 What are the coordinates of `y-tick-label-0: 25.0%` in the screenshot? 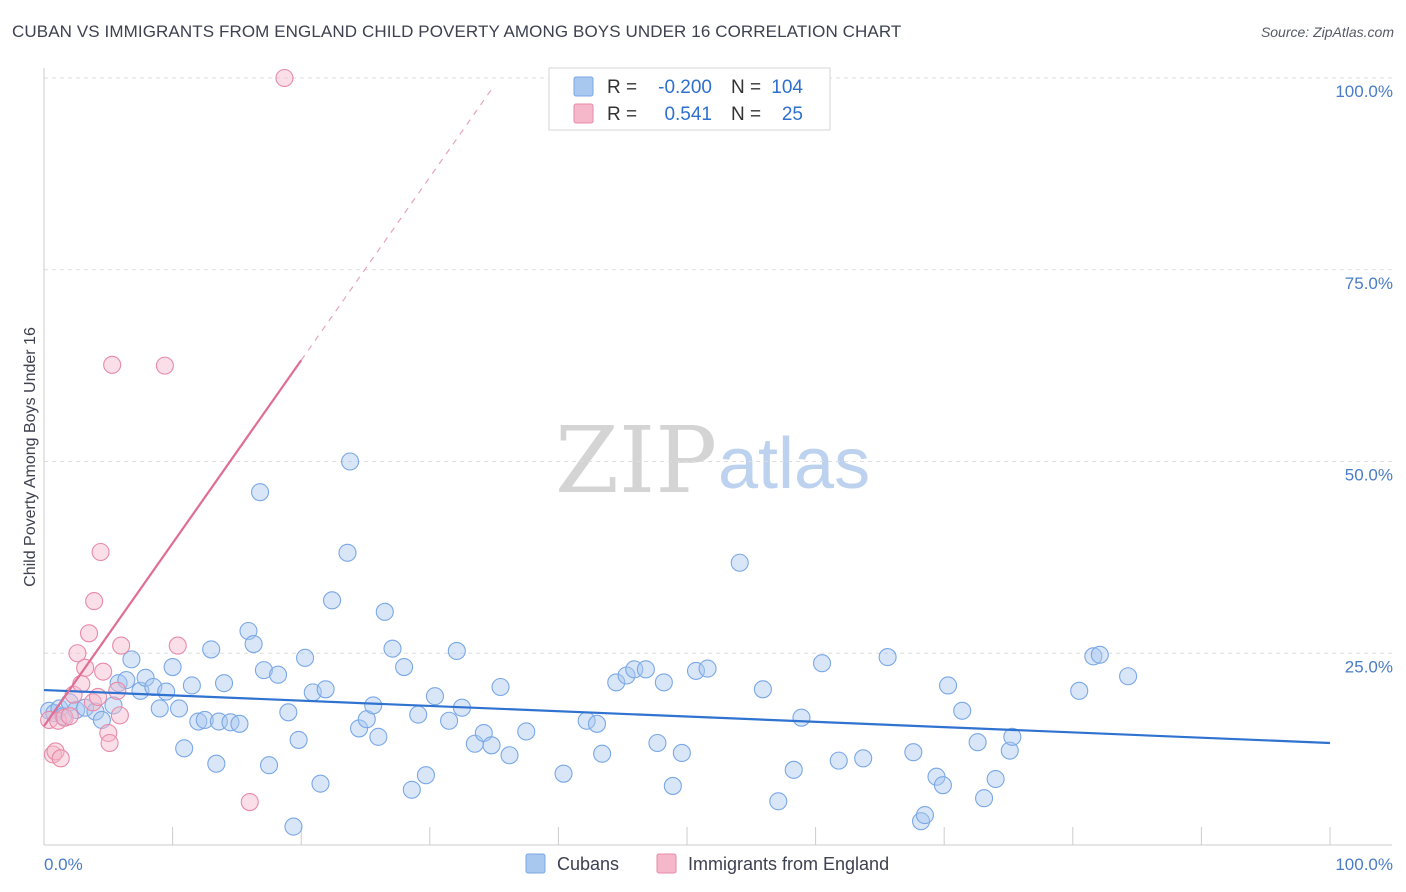 It's located at (1369, 666).